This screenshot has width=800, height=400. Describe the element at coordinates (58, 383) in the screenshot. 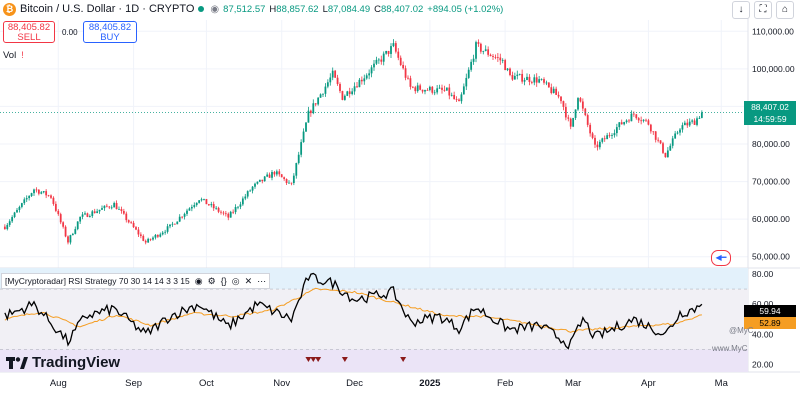

I see `x-tick-label: Aug` at that location.